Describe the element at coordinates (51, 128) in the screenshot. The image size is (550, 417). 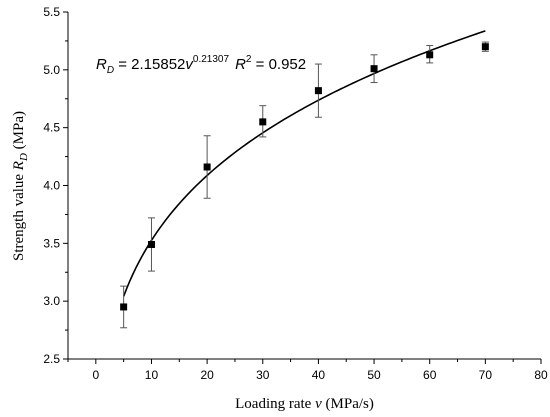
I see `y-tick-label: 4.5` at that location.